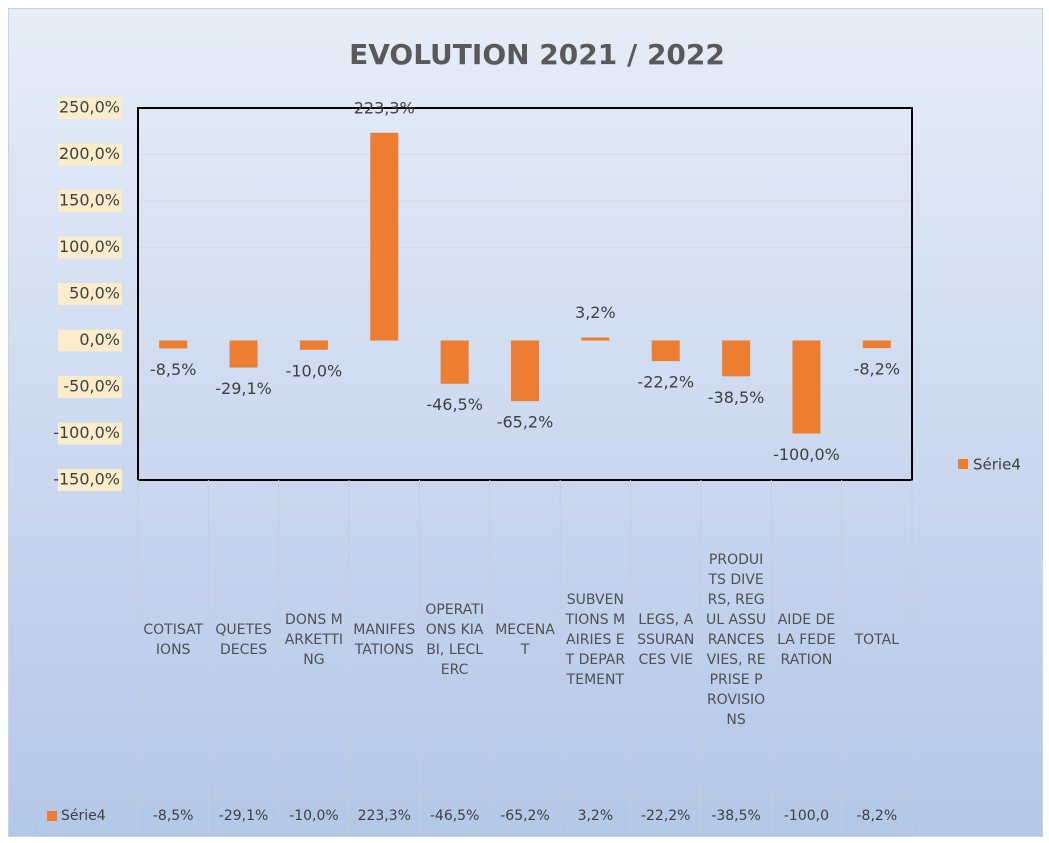  Describe the element at coordinates (877, 369) in the screenshot. I see `data-label: -8,2%` at that location.